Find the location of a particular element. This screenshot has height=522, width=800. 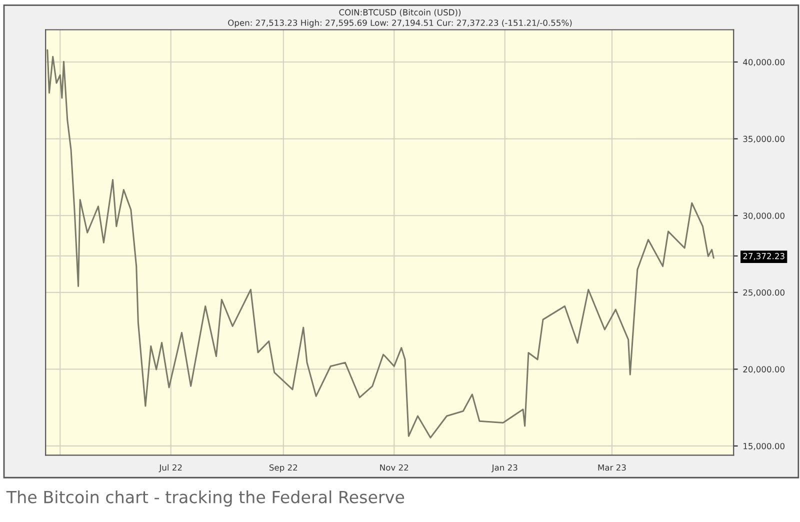

chart-title: COIN:BTCUSD (Bitcoin (USD)) is located at coordinates (400, 12).